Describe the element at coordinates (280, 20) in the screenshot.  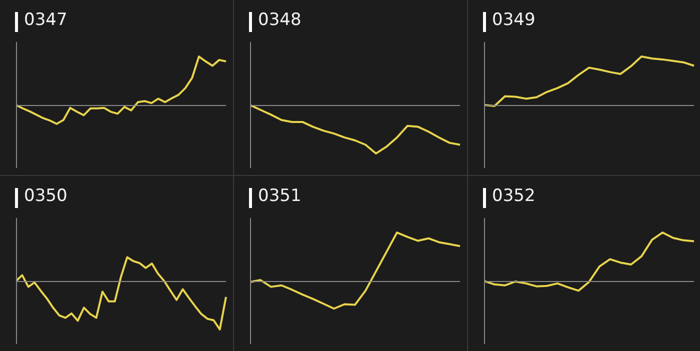
I see `chart-title: 0348` at that location.